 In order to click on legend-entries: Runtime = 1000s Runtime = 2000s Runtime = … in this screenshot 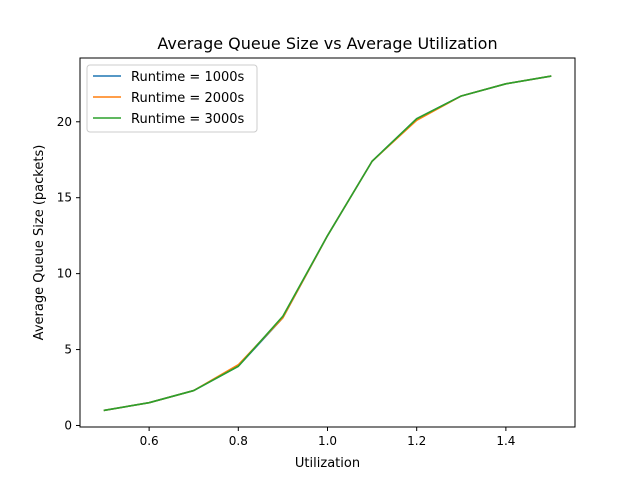, I will do `click(169, 98)`.